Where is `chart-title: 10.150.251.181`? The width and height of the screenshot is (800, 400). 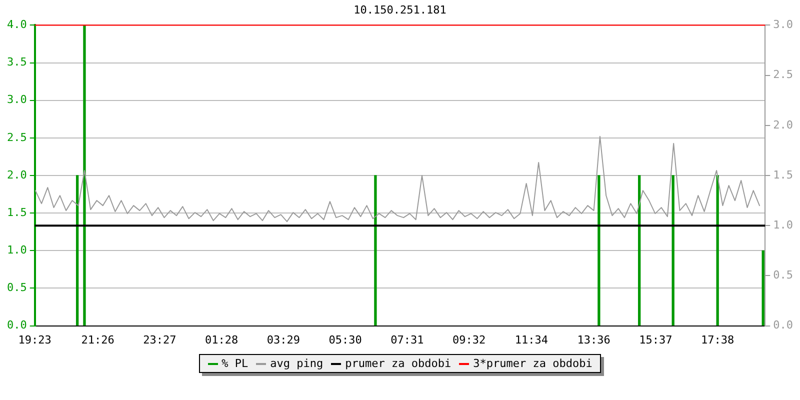 chart-title: 10.150.251.181 is located at coordinates (400, 9).